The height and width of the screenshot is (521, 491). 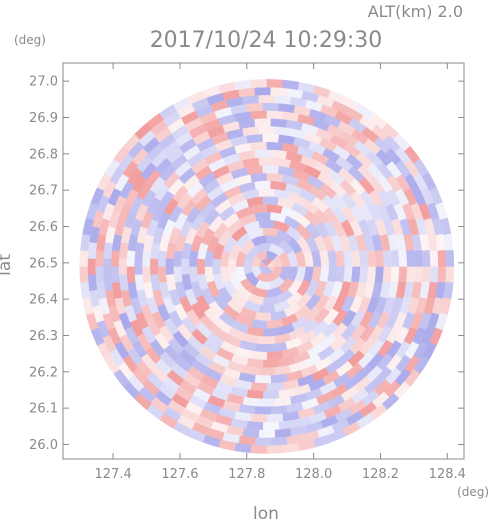 I want to click on y-tick-label: 26.0, so click(x=43, y=445).